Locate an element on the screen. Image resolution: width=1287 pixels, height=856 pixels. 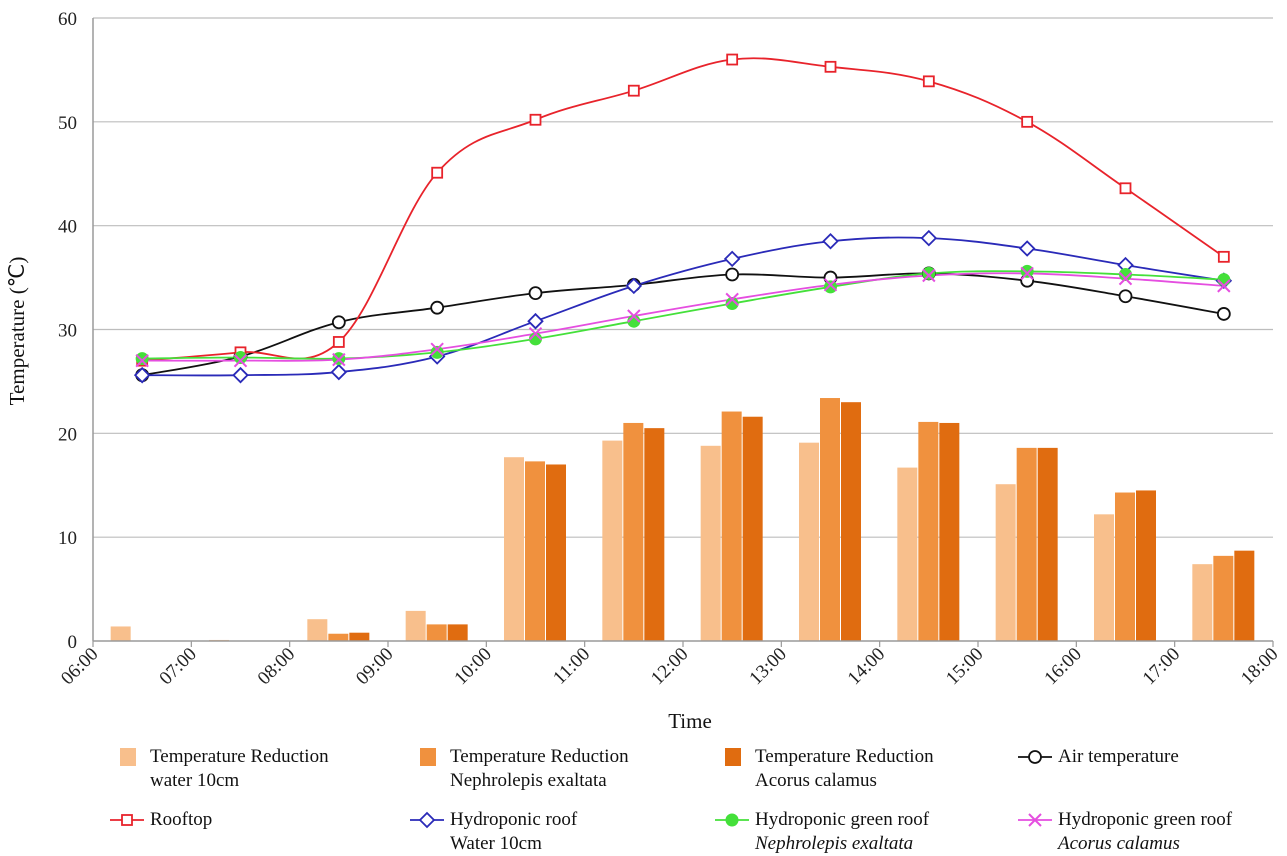
x-tick-label: 08:00 is located at coordinates (276, 666).